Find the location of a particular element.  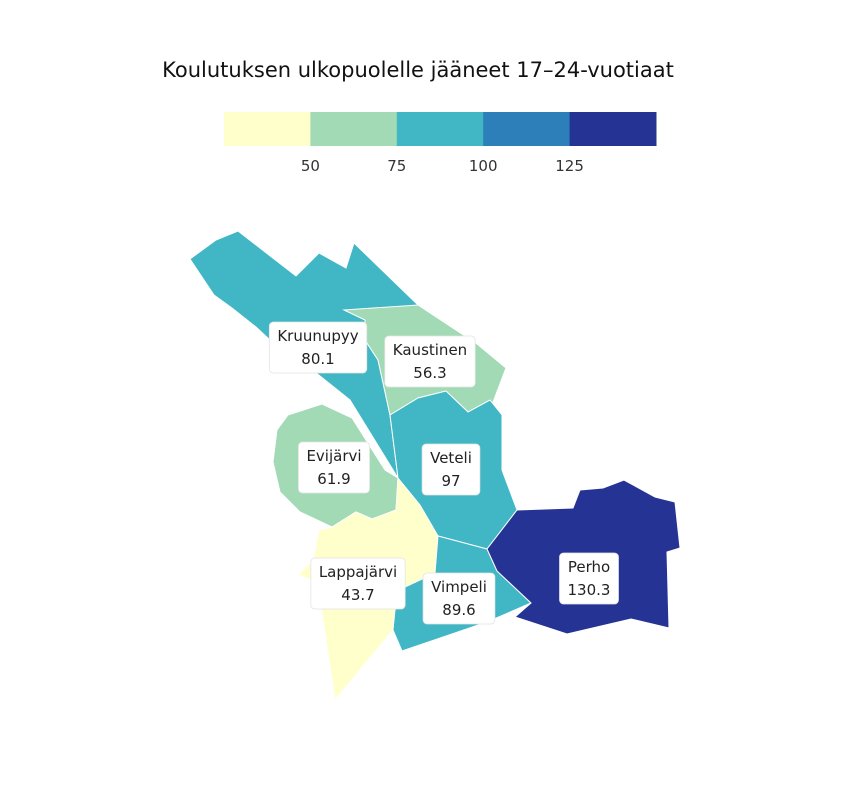

region-name: Kaustinen is located at coordinates (430, 350).